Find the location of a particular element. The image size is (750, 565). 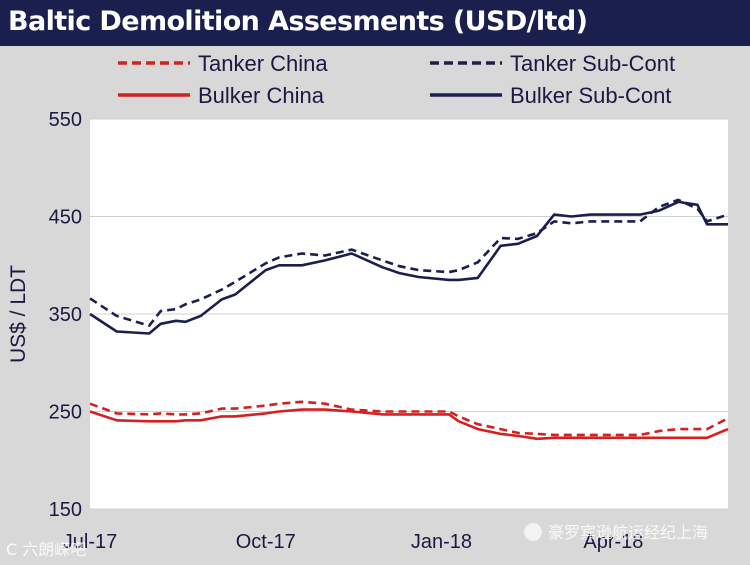

title-bar: Baltic Demolition Assesments (USD/ltd) is located at coordinates (375, 23).